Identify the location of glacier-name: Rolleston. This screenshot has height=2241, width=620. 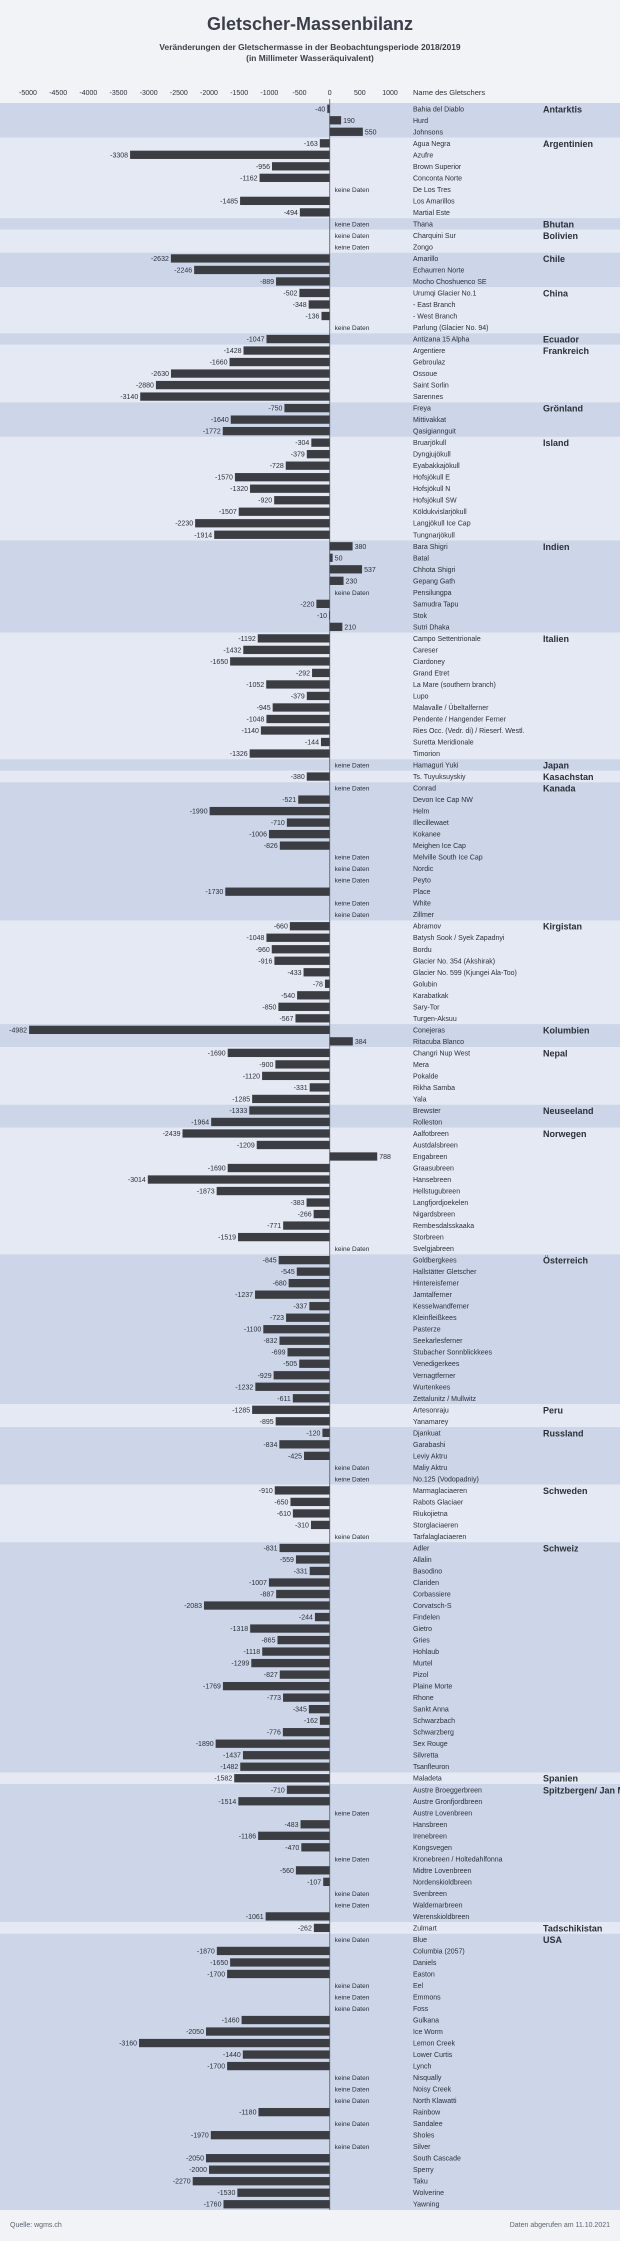
(427, 1122).